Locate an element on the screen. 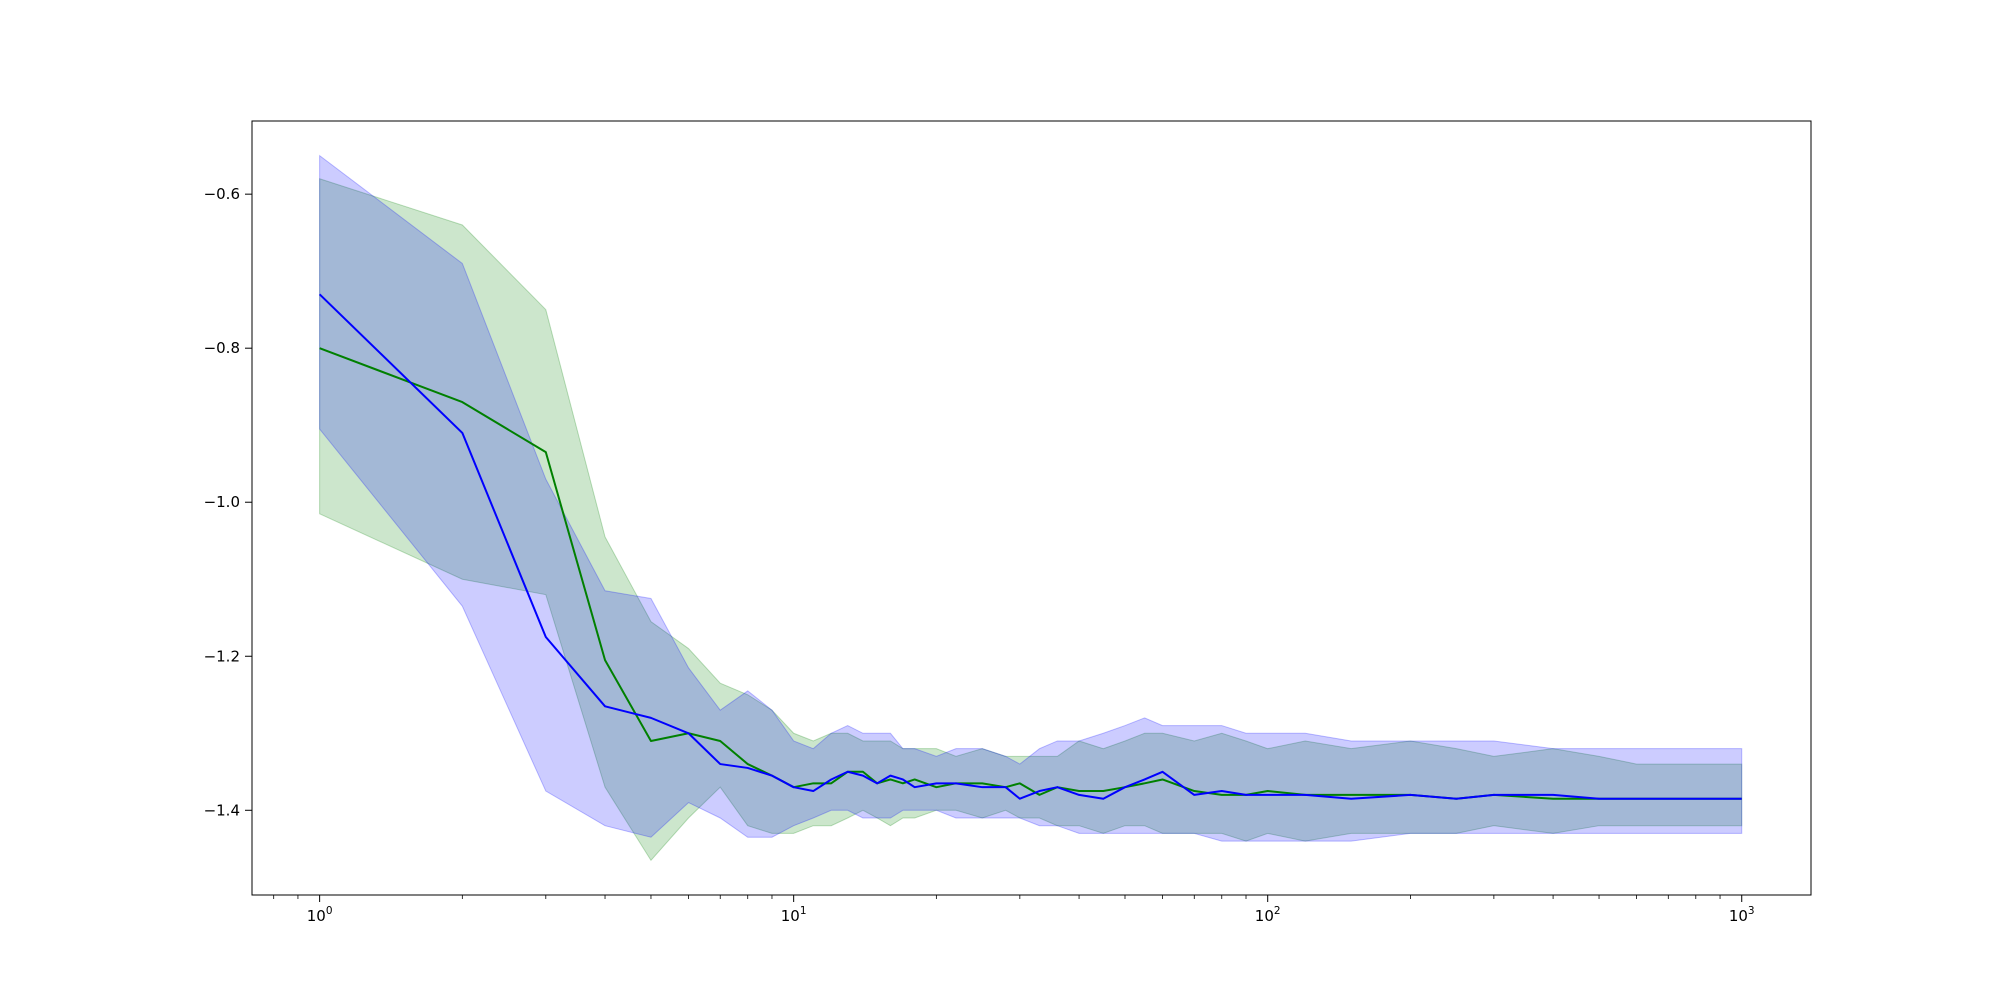 Image resolution: width=2000 pixels, height=1005 pixels. x-tick-label: 10² is located at coordinates (1268, 915).